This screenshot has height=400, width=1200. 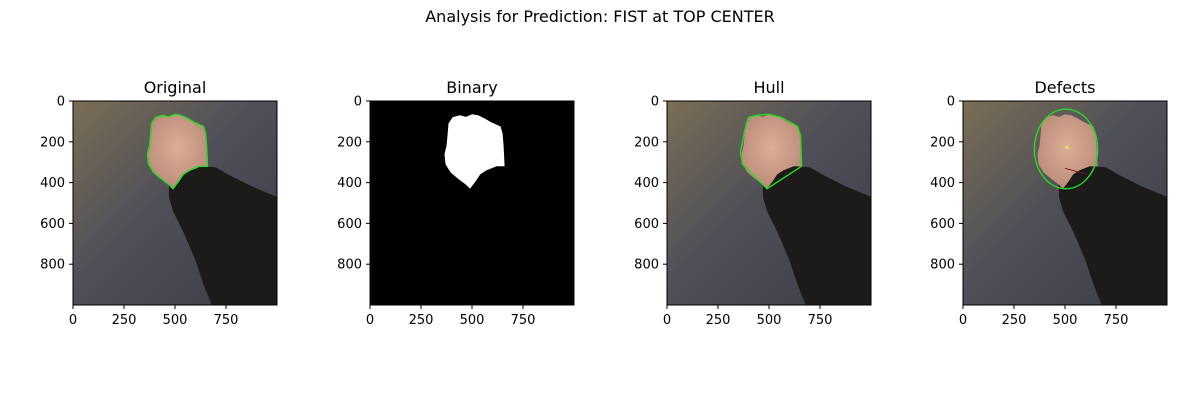 I want to click on binary-mask-hand, so click(x=474, y=151).